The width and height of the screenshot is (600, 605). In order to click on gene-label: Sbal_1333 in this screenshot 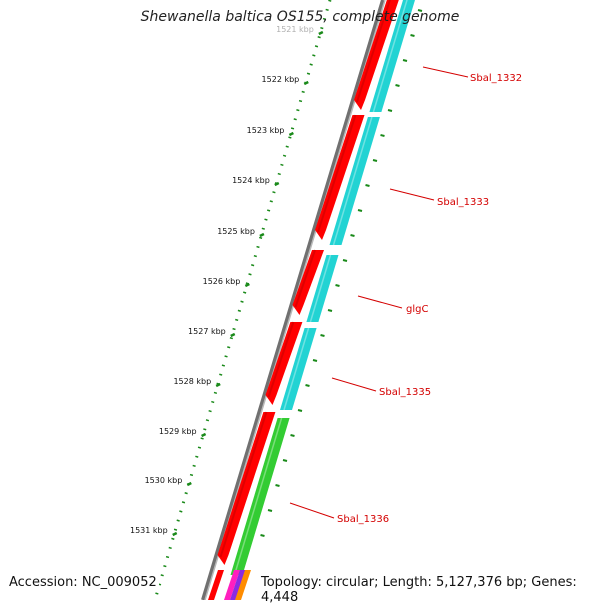, I will do `click(463, 202)`.